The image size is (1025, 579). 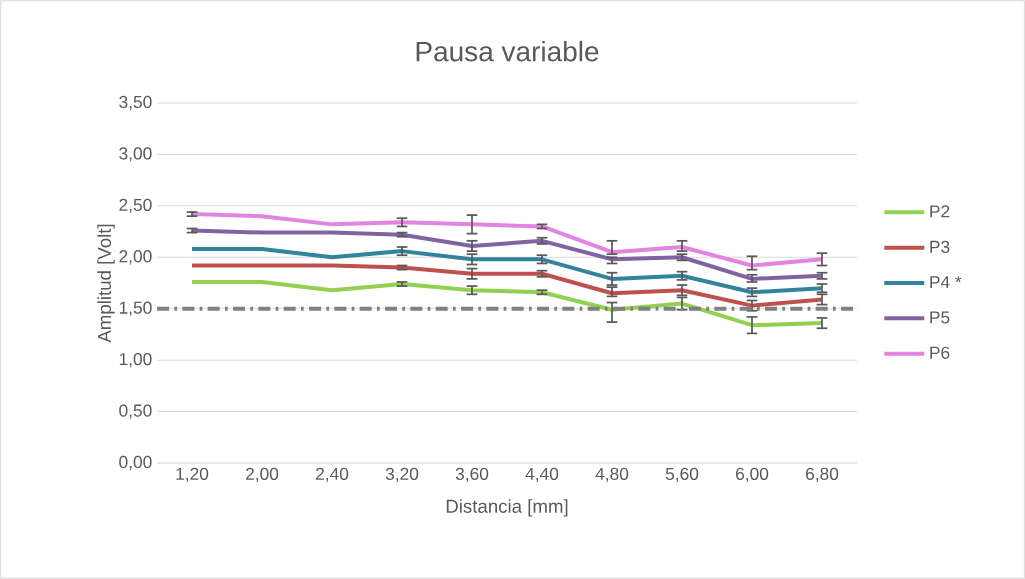 What do you see at coordinates (402, 475) in the screenshot?
I see `x-tick-label: 3,20` at bounding box center [402, 475].